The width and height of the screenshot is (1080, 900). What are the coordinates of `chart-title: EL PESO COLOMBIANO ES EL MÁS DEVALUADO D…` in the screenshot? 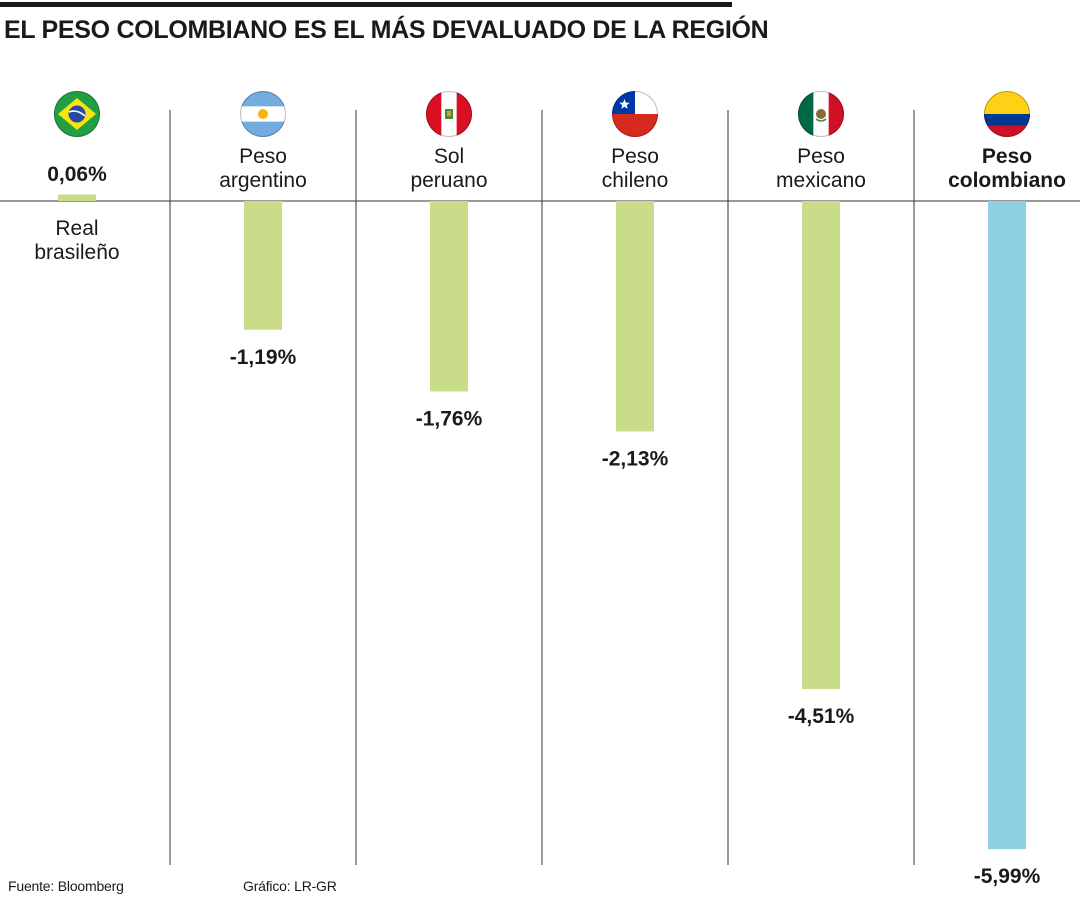 It's located at (386, 30).